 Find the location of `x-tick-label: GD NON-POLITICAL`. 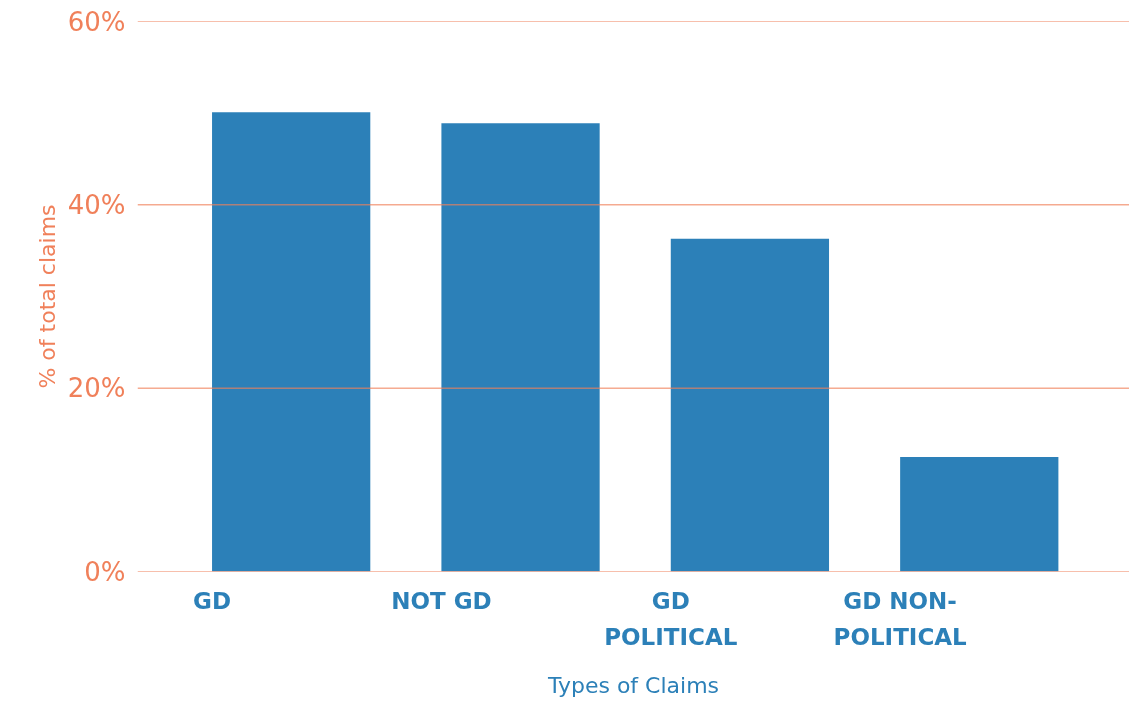

x-tick-label: GD NON-POLITICAL is located at coordinates (900, 618).